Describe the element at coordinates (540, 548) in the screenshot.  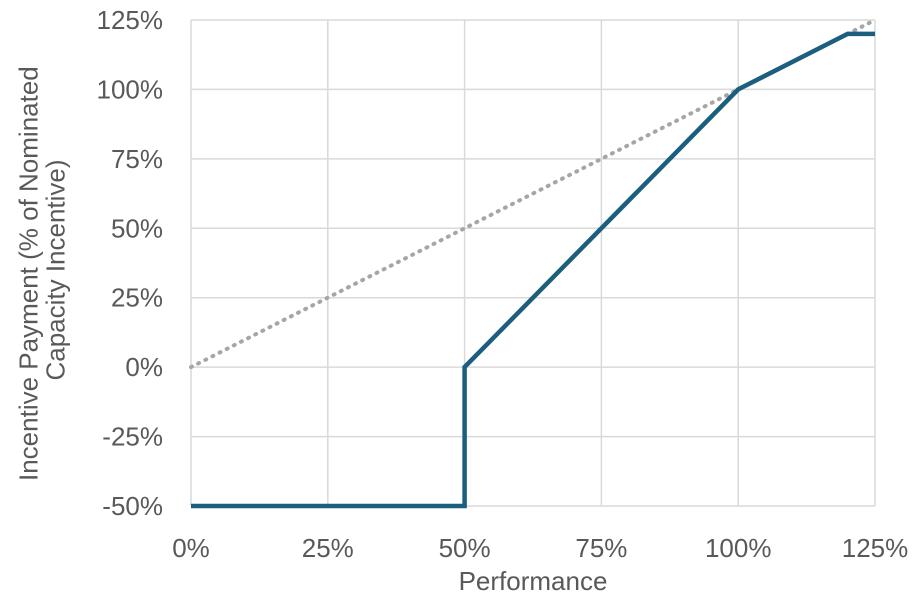
I see `x-axis-ticks: 0% 25% 50% 75% 100% 125%` at that location.